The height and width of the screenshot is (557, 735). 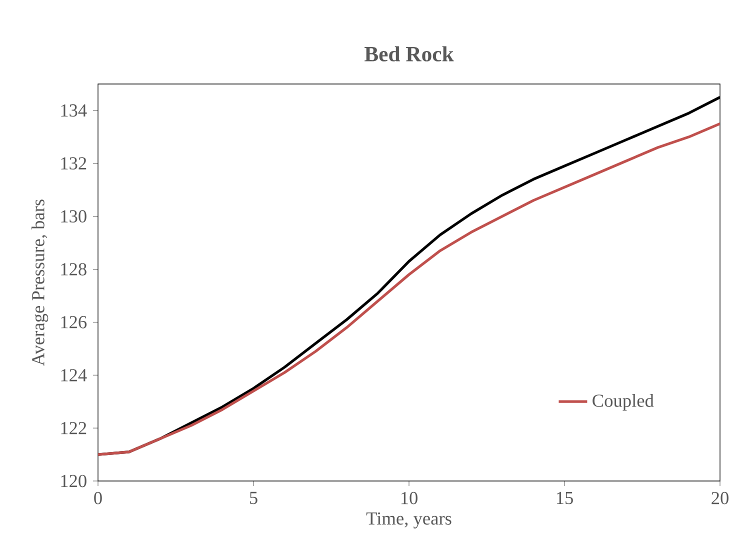 I want to click on y-tick-label: 130, so click(x=73, y=216).